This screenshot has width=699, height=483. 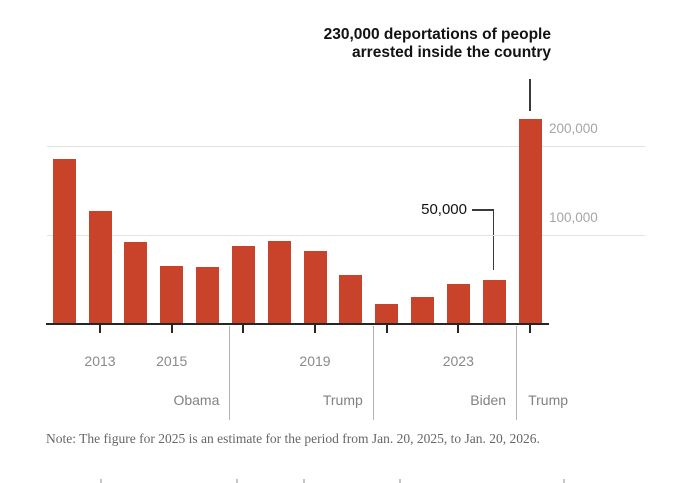 What do you see at coordinates (458, 304) in the screenshot?
I see `bar-2023` at bounding box center [458, 304].